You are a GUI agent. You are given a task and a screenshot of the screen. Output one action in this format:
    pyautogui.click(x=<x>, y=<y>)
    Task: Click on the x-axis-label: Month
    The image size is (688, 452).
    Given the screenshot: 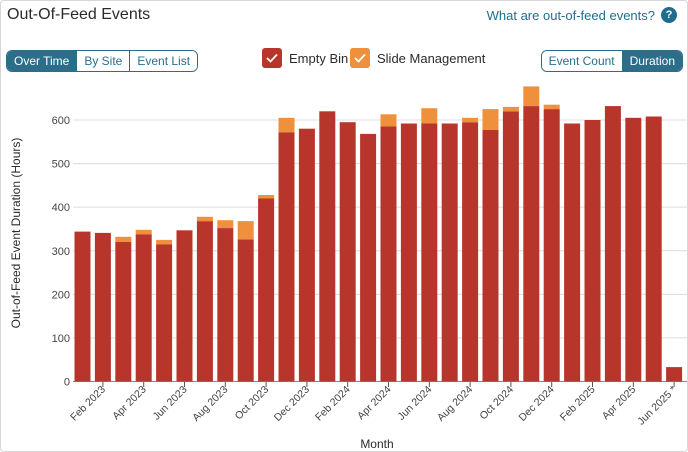 What is the action you would take?
    pyautogui.click(x=376, y=444)
    